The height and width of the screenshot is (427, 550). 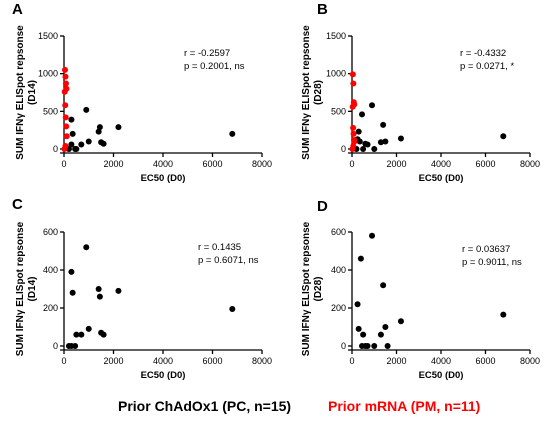 I want to click on legend-pc: Prior ChAdOx1 (PC, n=15), so click(x=205, y=406).